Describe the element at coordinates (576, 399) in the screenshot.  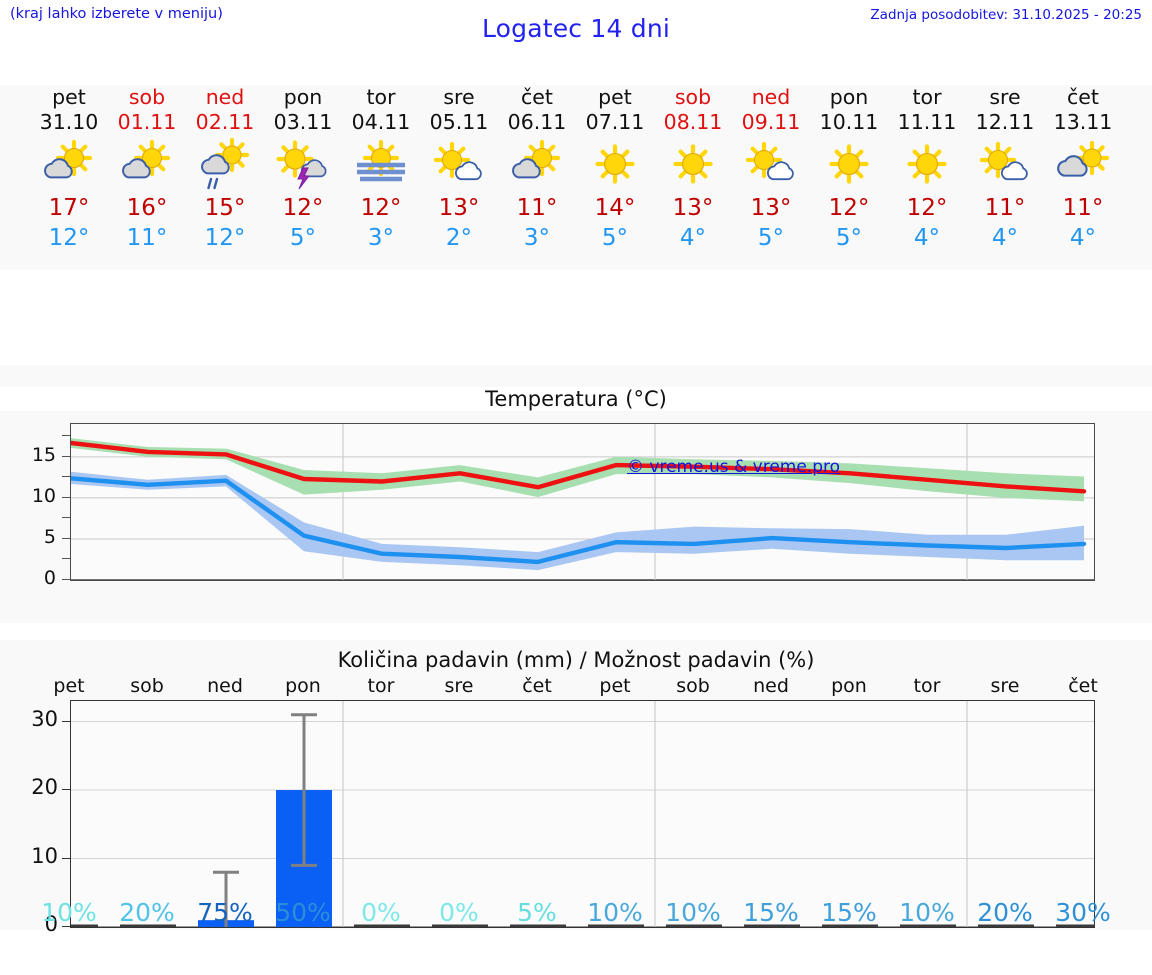
I see `temperature-chart-title: Temperatura (°C)` at that location.